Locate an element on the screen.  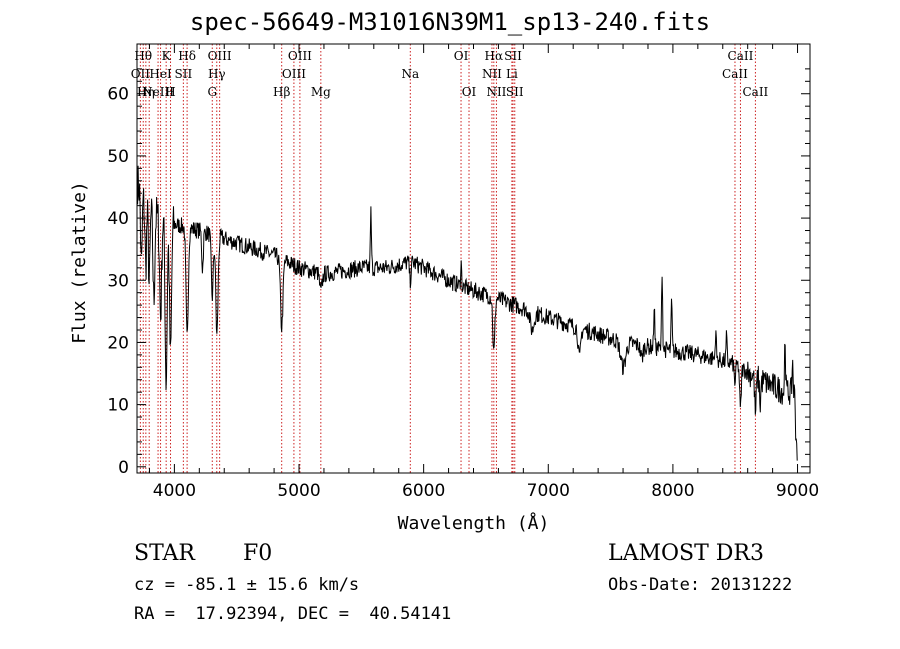
x-tick-label: 4000 is located at coordinates (174, 491).